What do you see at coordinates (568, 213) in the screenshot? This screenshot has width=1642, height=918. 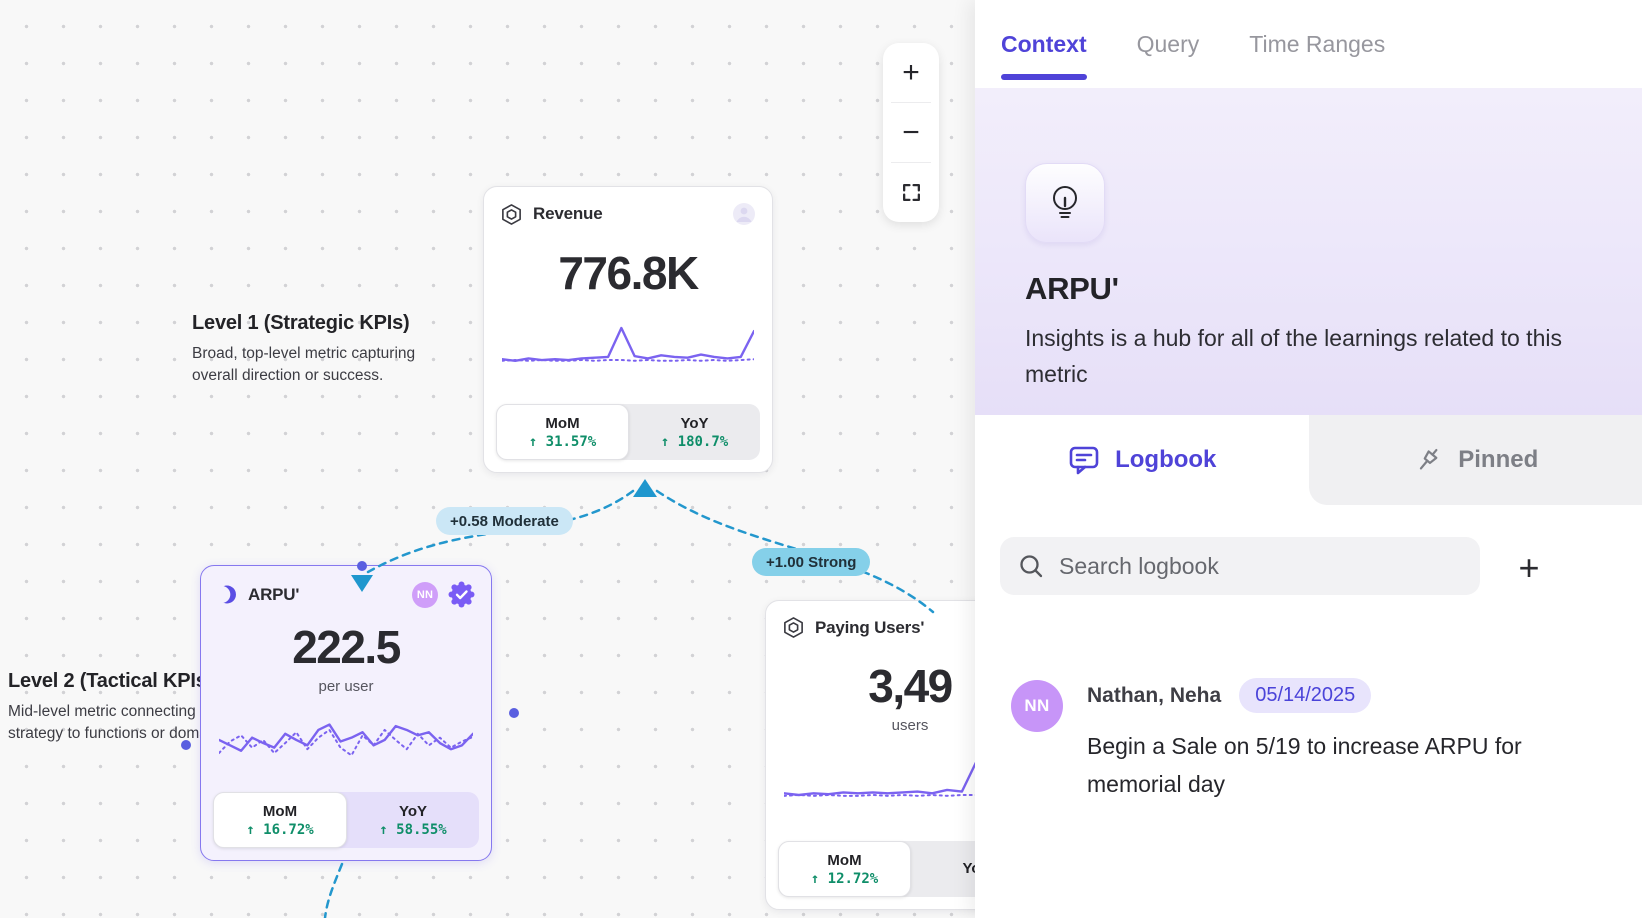 I see `card-title: Revenue` at bounding box center [568, 213].